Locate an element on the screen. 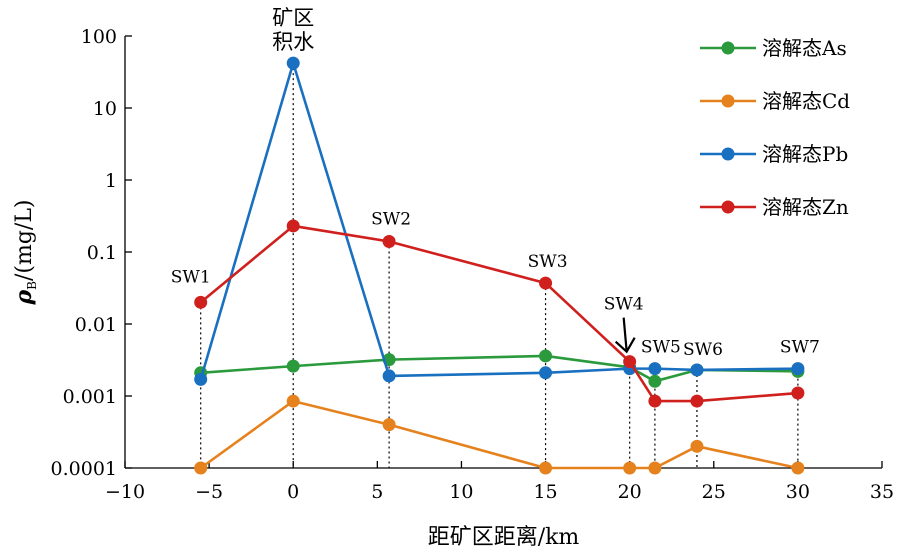 The image size is (900, 549). y-tick-label: 0.0001 is located at coordinates (84, 469).